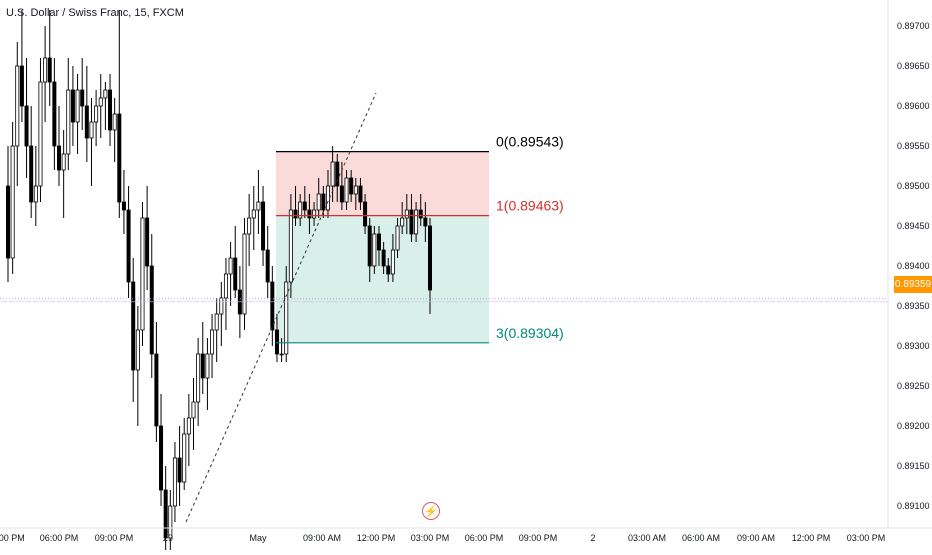 Image resolution: width=932 pixels, height=555 pixels. Describe the element at coordinates (913, 146) in the screenshot. I see `y-tick-label: 0.89550` at that location.